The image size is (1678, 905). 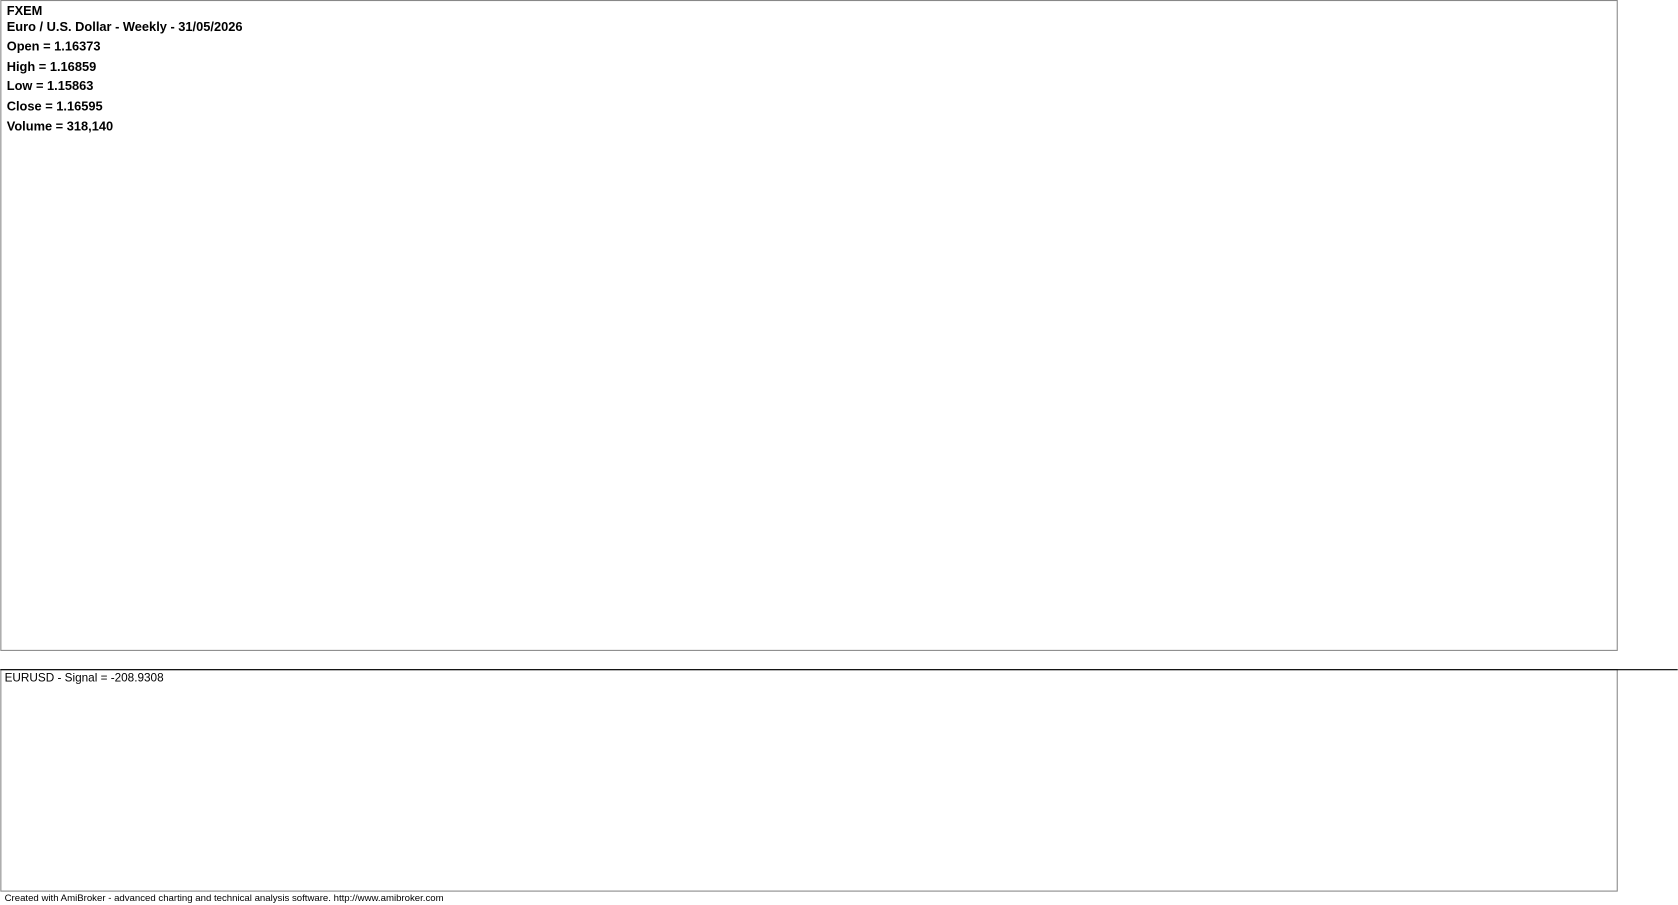 I want to click on signal-title: EURUSD - Signal = -208.9308, so click(x=84, y=677).